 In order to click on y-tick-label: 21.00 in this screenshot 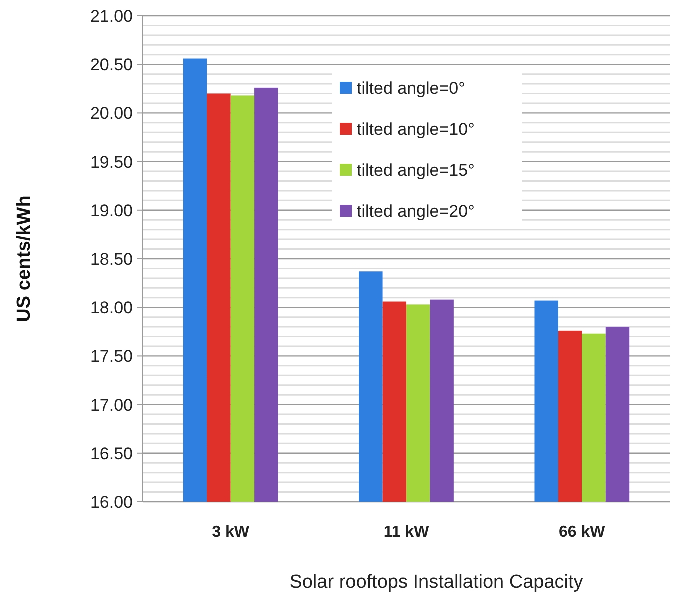, I will do `click(111, 16)`.